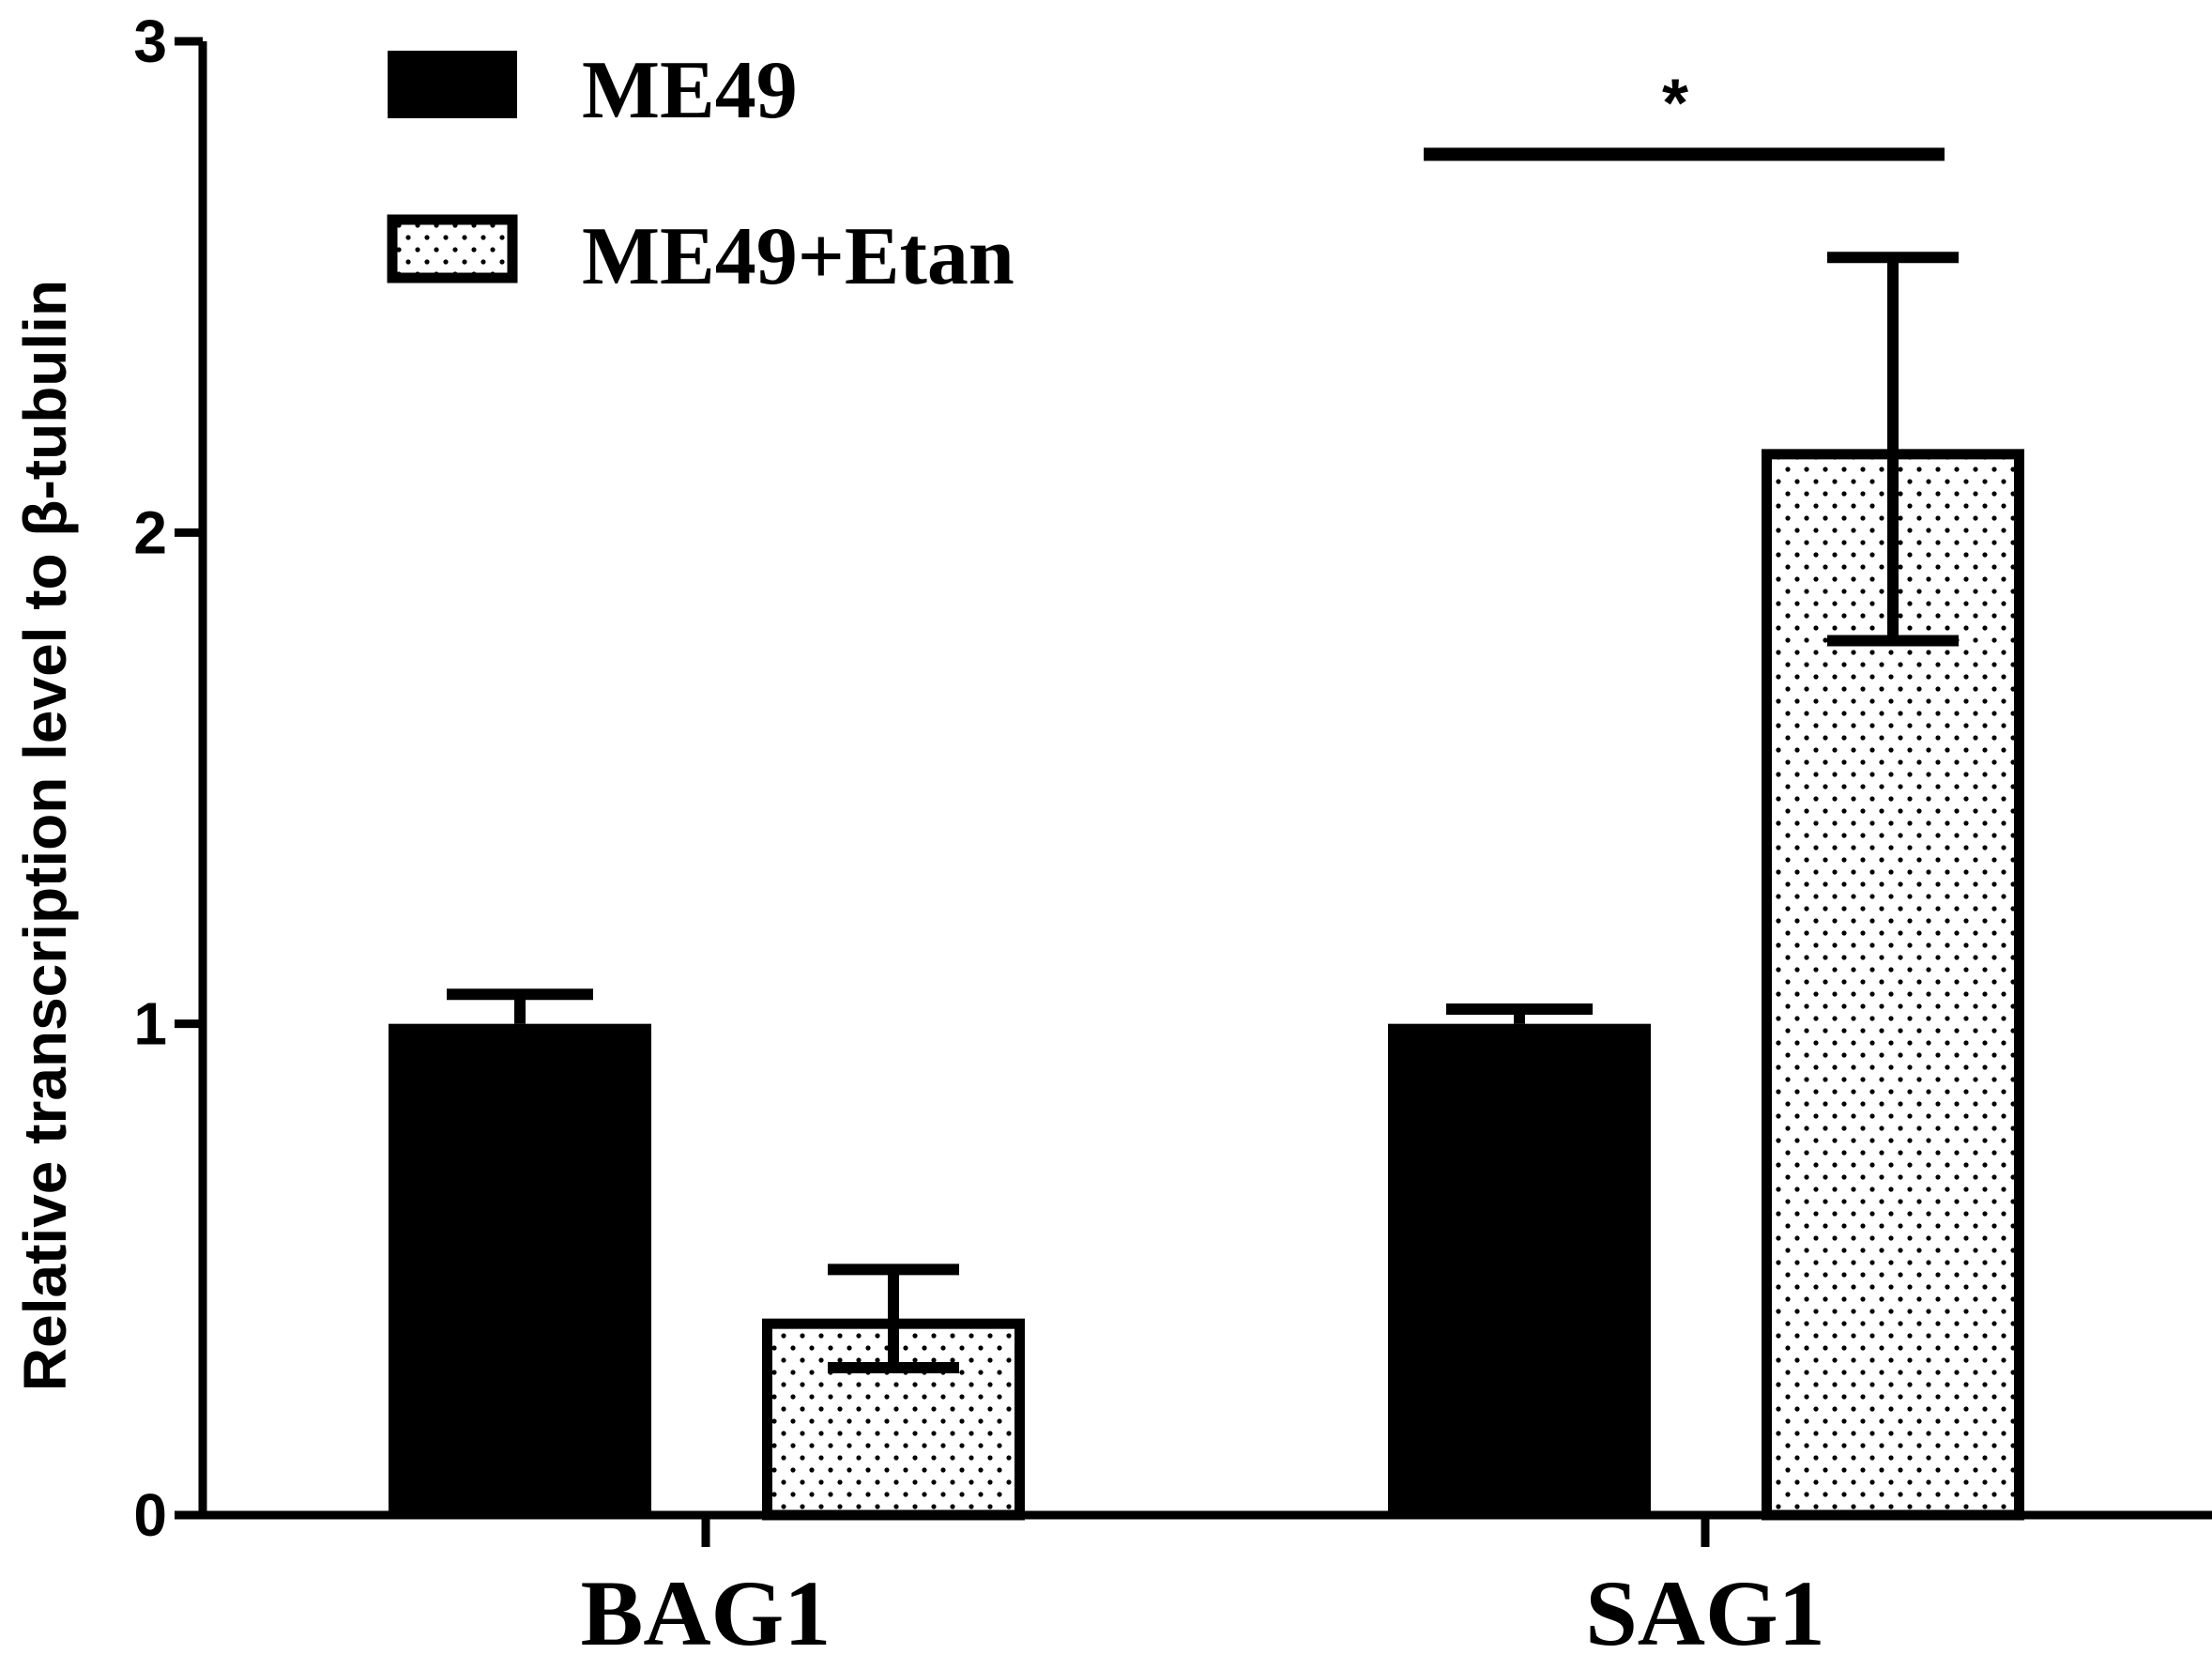 The height and width of the screenshot is (1654, 2212). What do you see at coordinates (452, 84) in the screenshot?
I see `legend-swatch-me49` at bounding box center [452, 84].